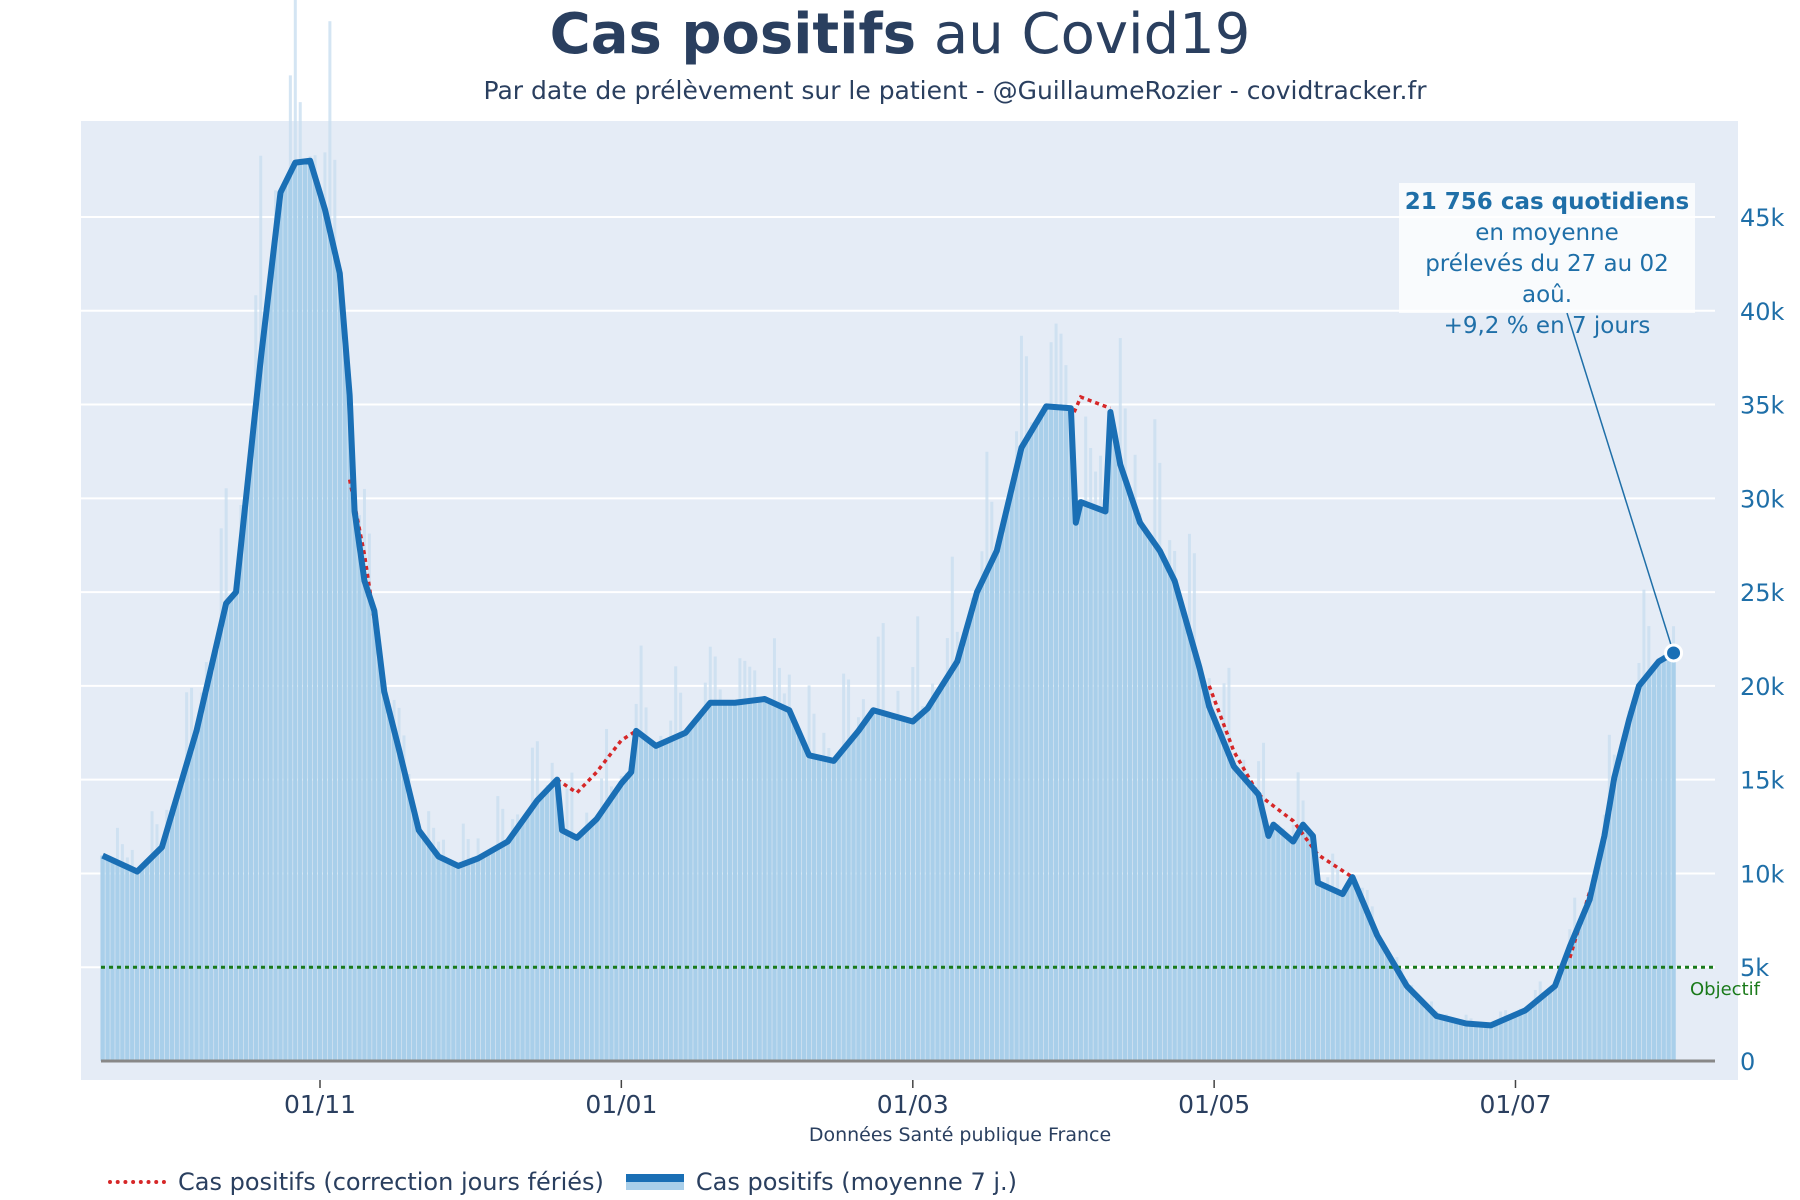  What do you see at coordinates (1762, 593) in the screenshot?
I see `y-tick-label: 25k` at bounding box center [1762, 593].